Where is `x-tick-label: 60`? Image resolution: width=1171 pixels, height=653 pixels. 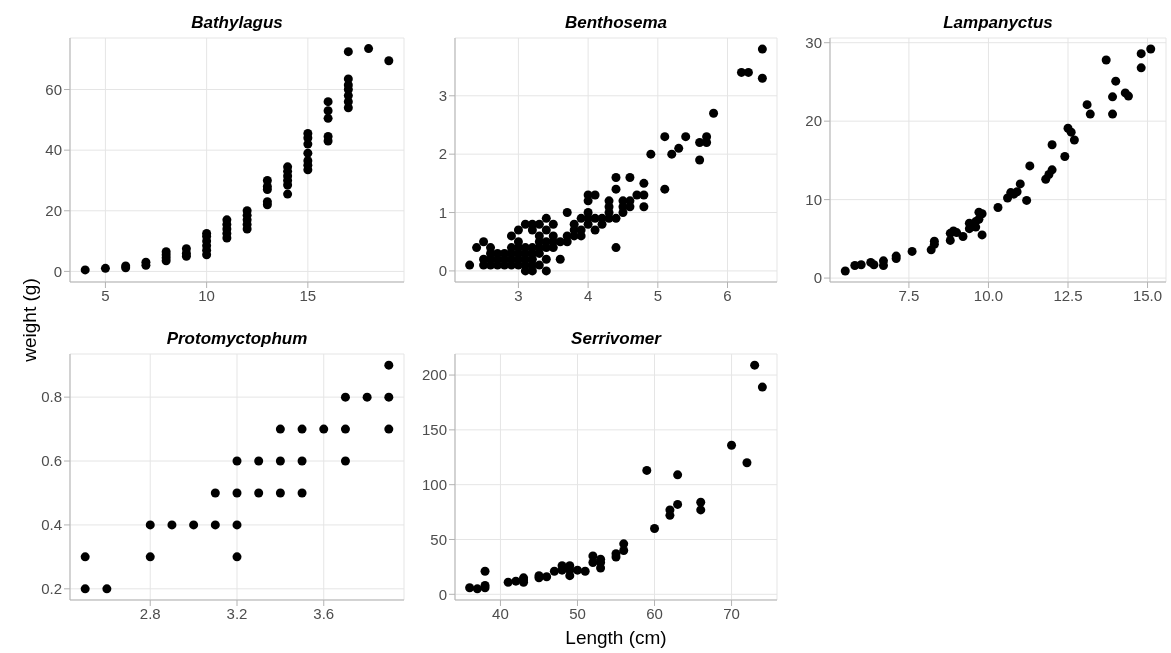 x-tick-label: 60 is located at coordinates (654, 613).